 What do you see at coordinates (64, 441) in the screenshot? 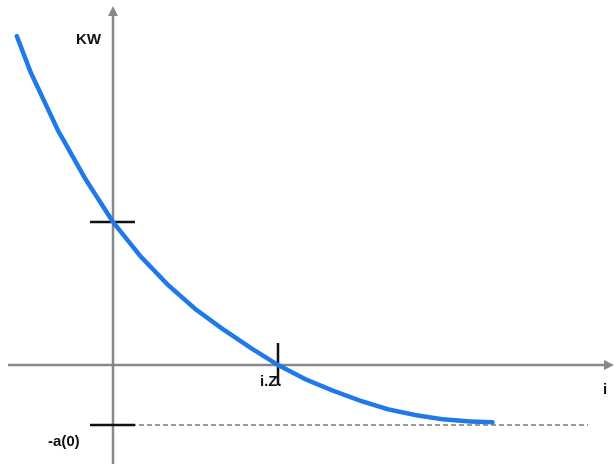
I see `asymptote-label: -a(0)` at bounding box center [64, 441].